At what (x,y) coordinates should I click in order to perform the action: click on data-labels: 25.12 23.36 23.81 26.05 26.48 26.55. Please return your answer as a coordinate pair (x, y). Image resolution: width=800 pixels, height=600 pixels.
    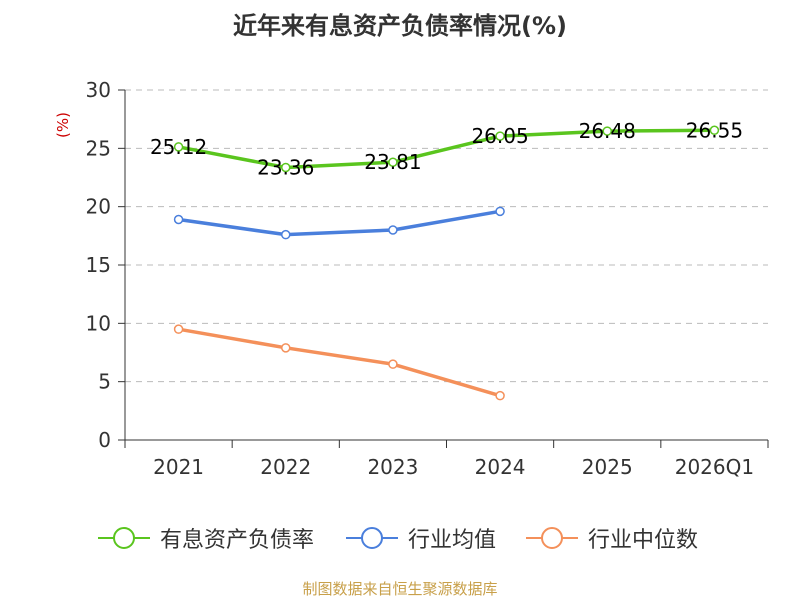
    Looking at the image, I should click on (446, 148).